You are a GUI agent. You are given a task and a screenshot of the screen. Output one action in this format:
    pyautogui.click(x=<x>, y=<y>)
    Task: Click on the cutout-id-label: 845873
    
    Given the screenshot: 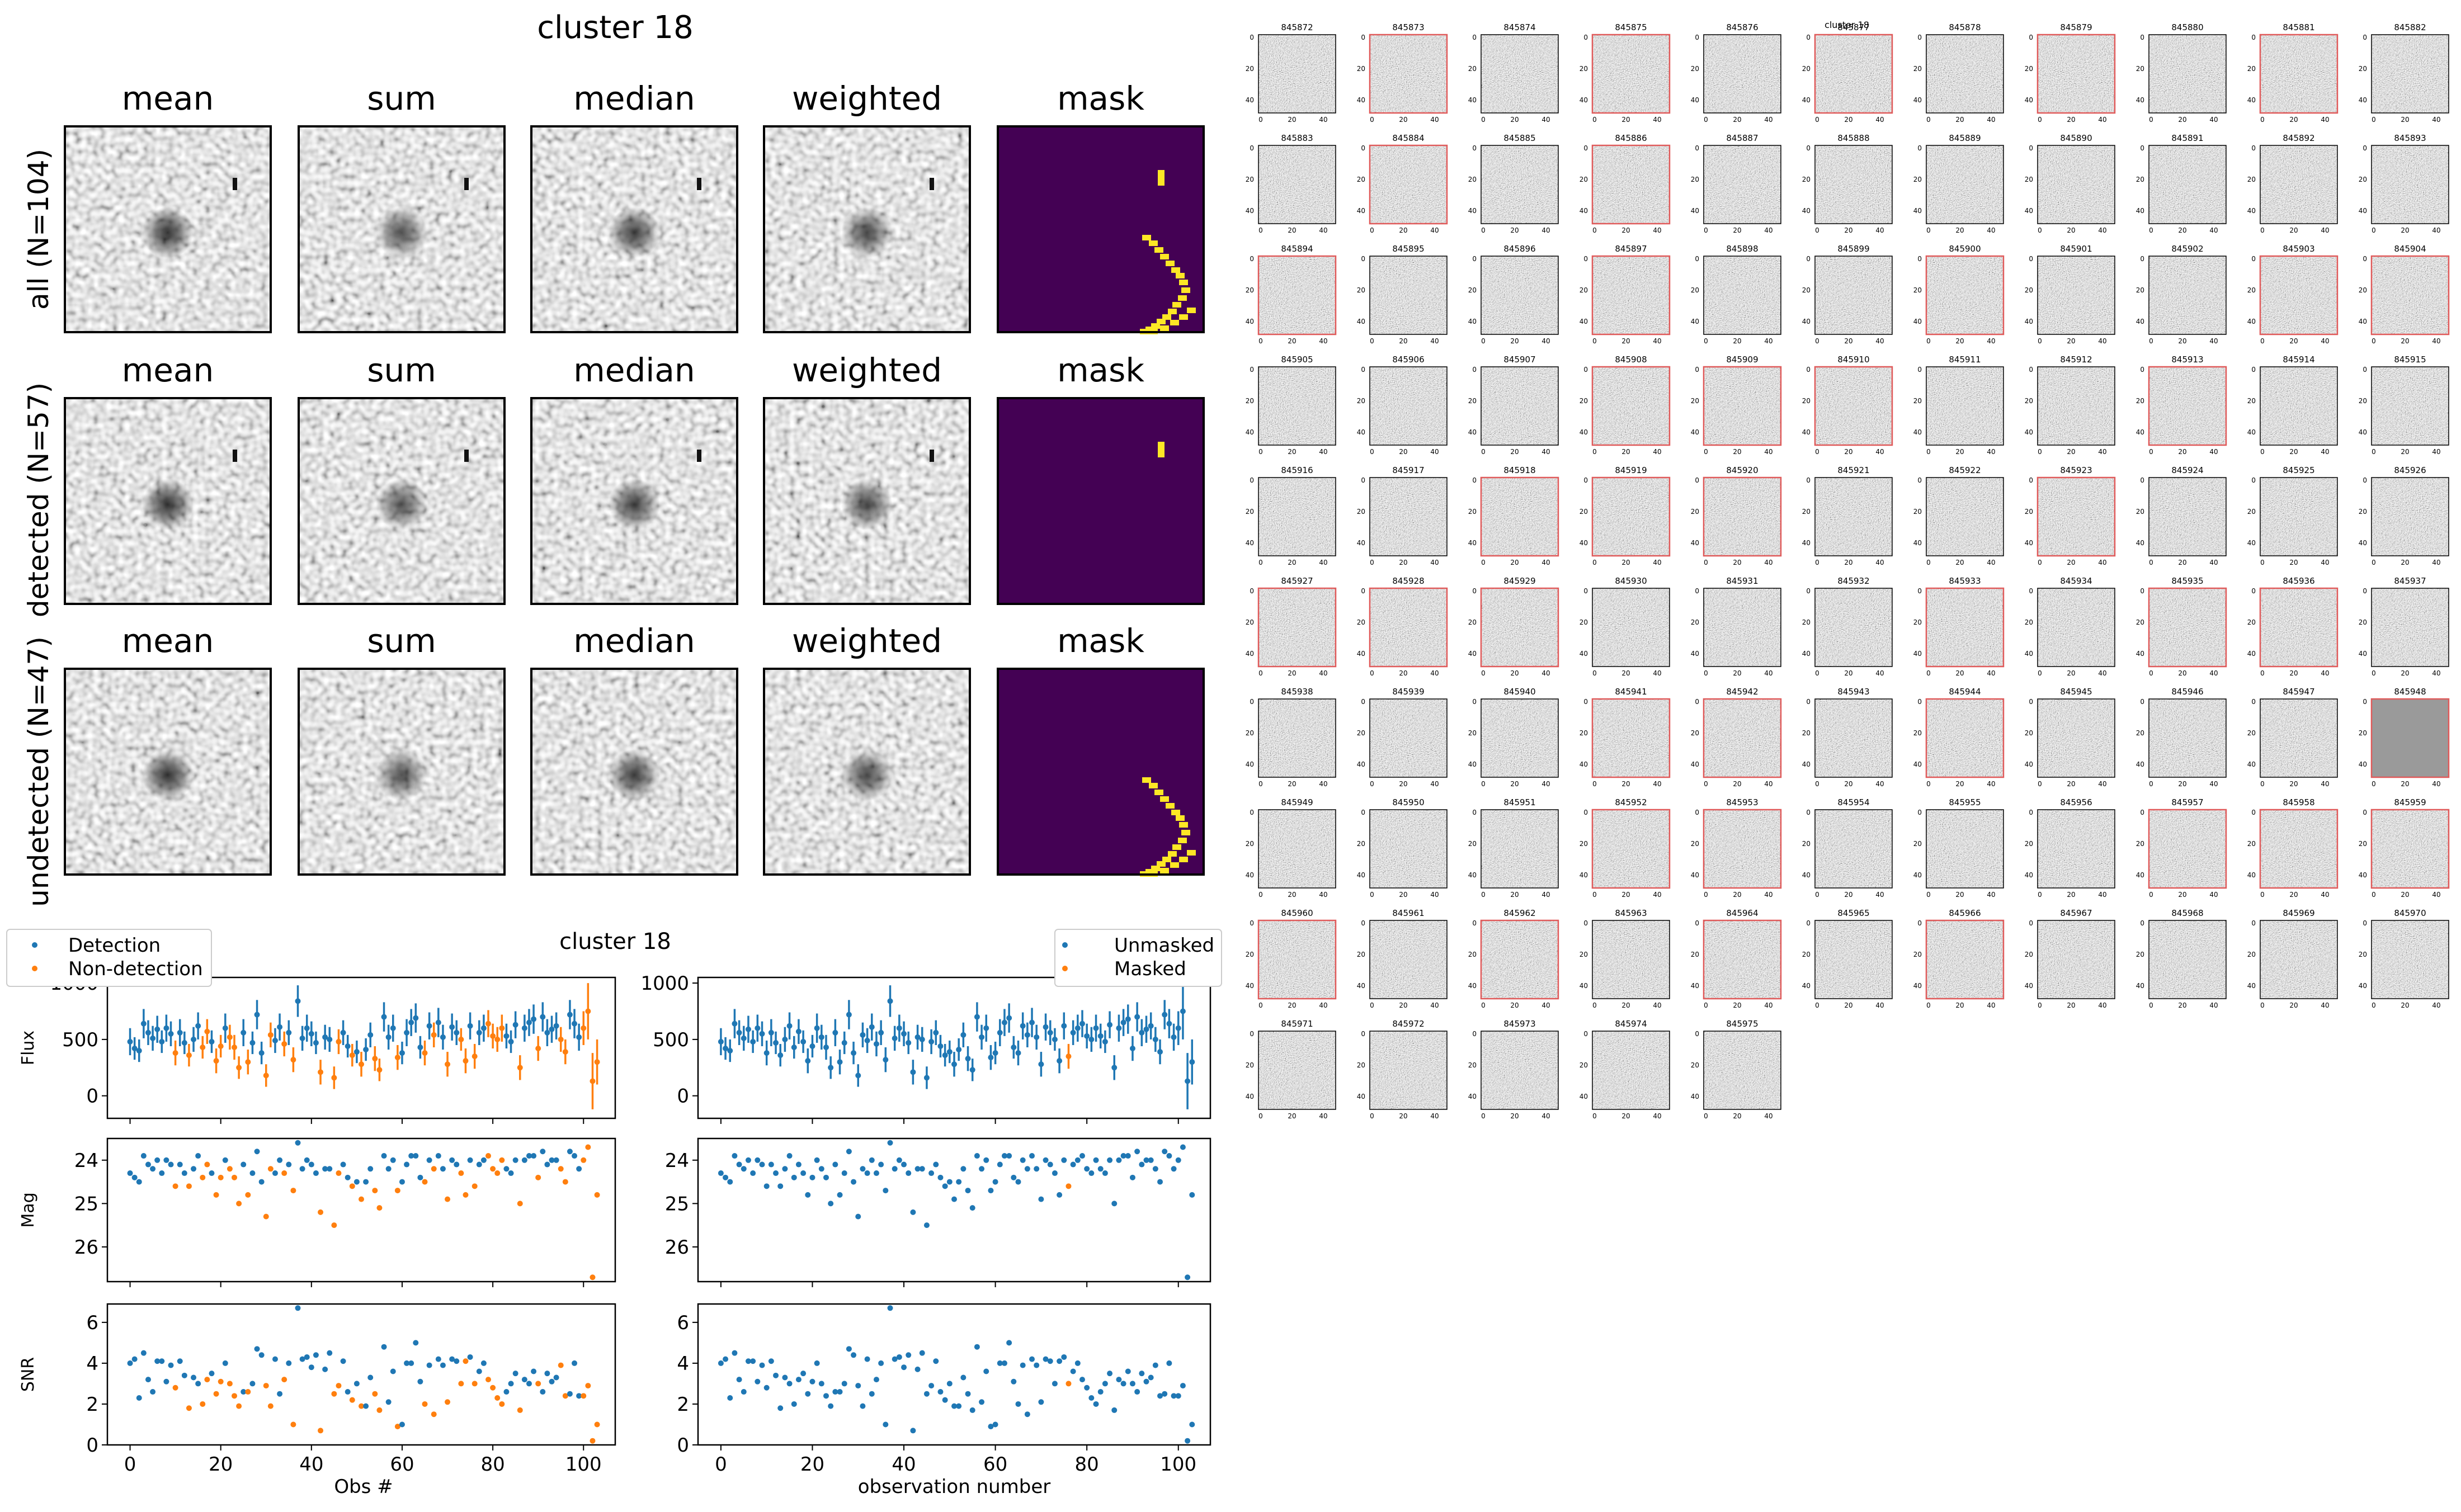 What is the action you would take?
    pyautogui.click(x=1408, y=27)
    